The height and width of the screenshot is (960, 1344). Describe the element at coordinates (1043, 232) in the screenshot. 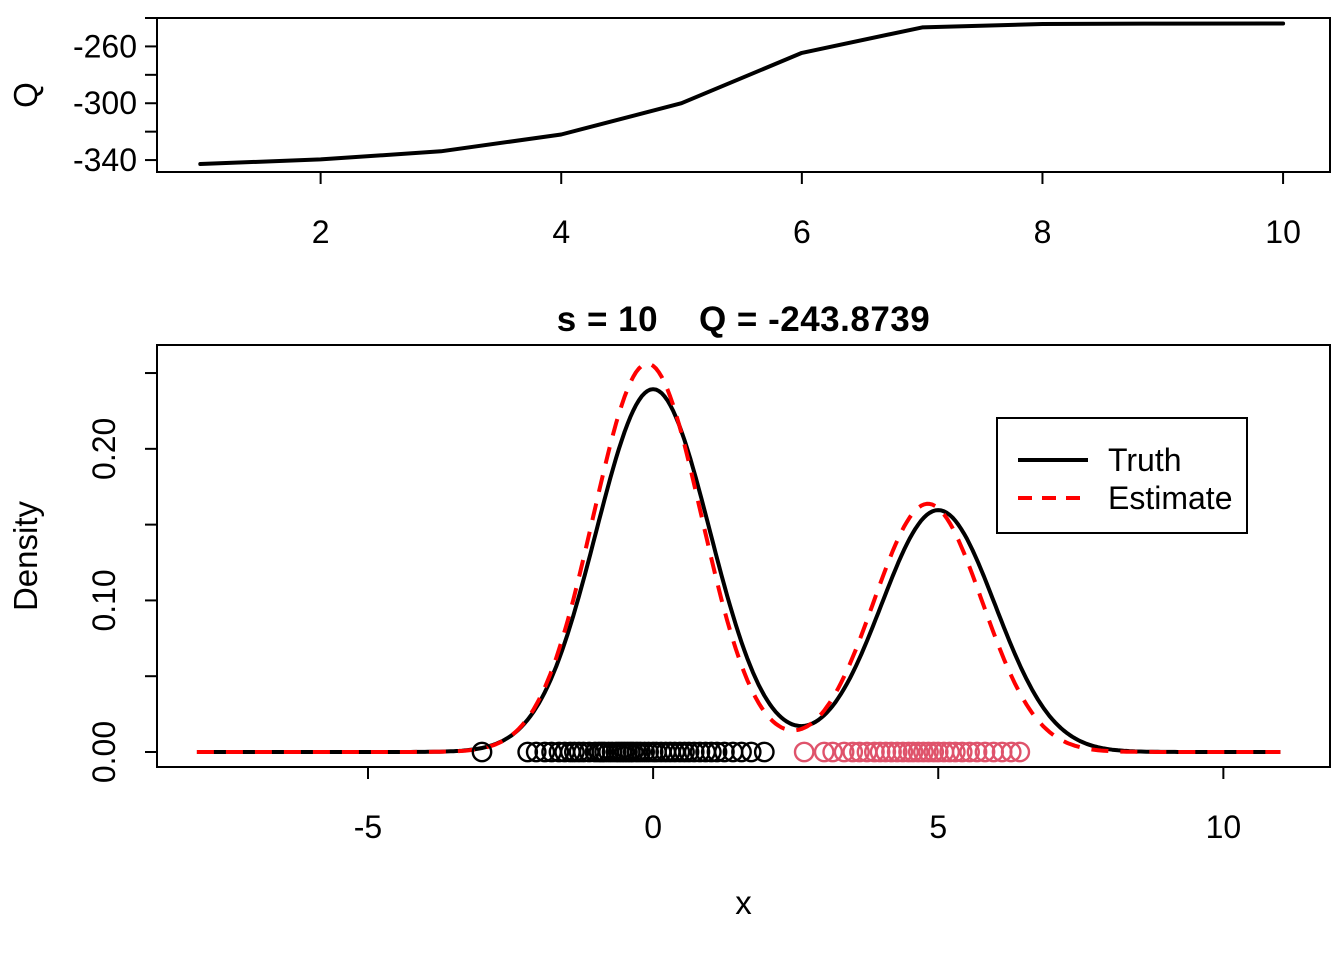

I see `x-tick-label: 8` at that location.